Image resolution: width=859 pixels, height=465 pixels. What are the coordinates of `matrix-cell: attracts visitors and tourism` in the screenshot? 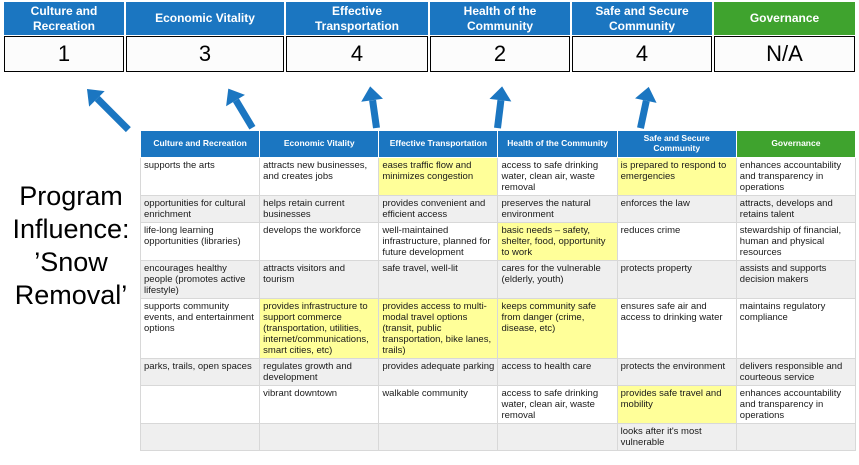 It's located at (319, 280).